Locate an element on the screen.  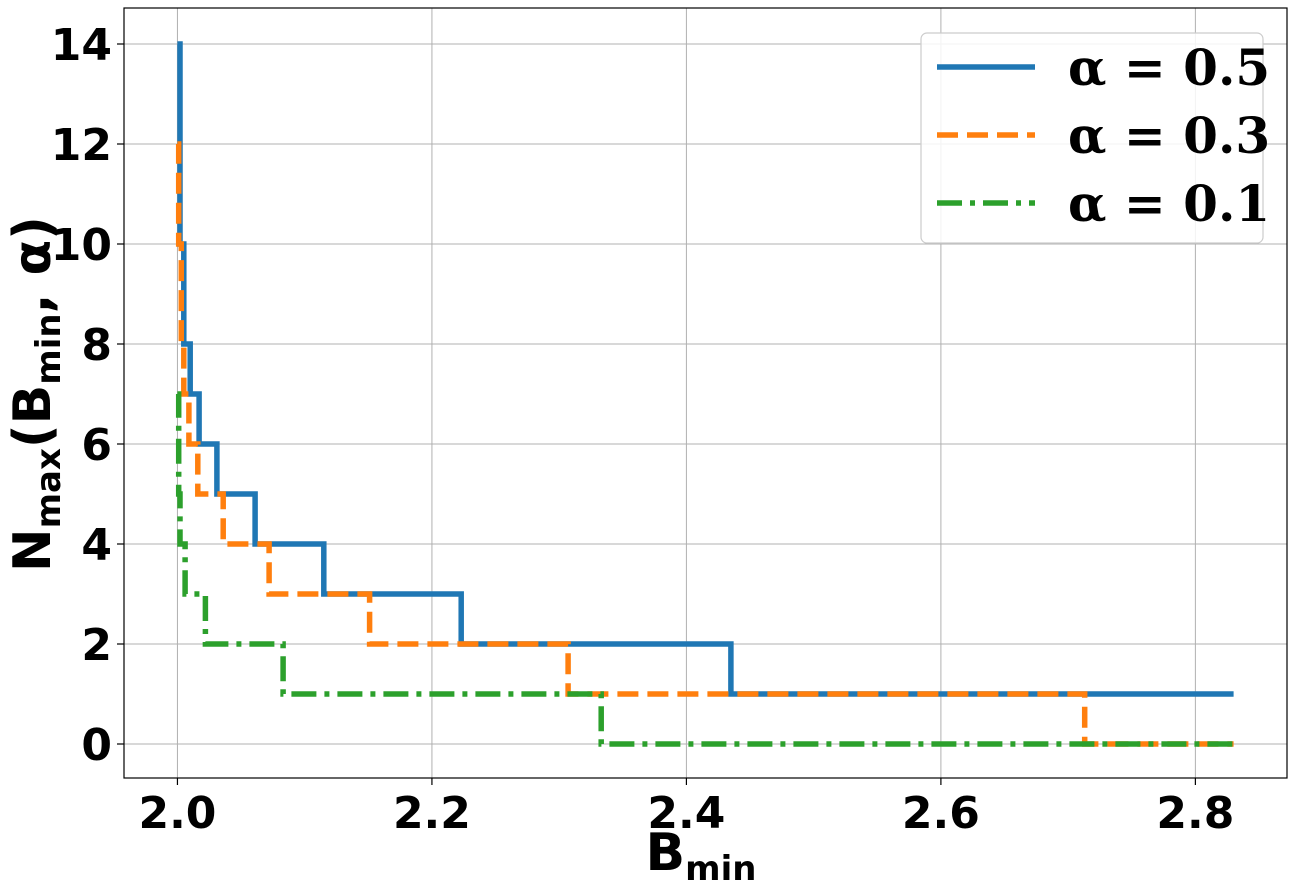
y-tick-label: 0 is located at coordinates (96, 745).